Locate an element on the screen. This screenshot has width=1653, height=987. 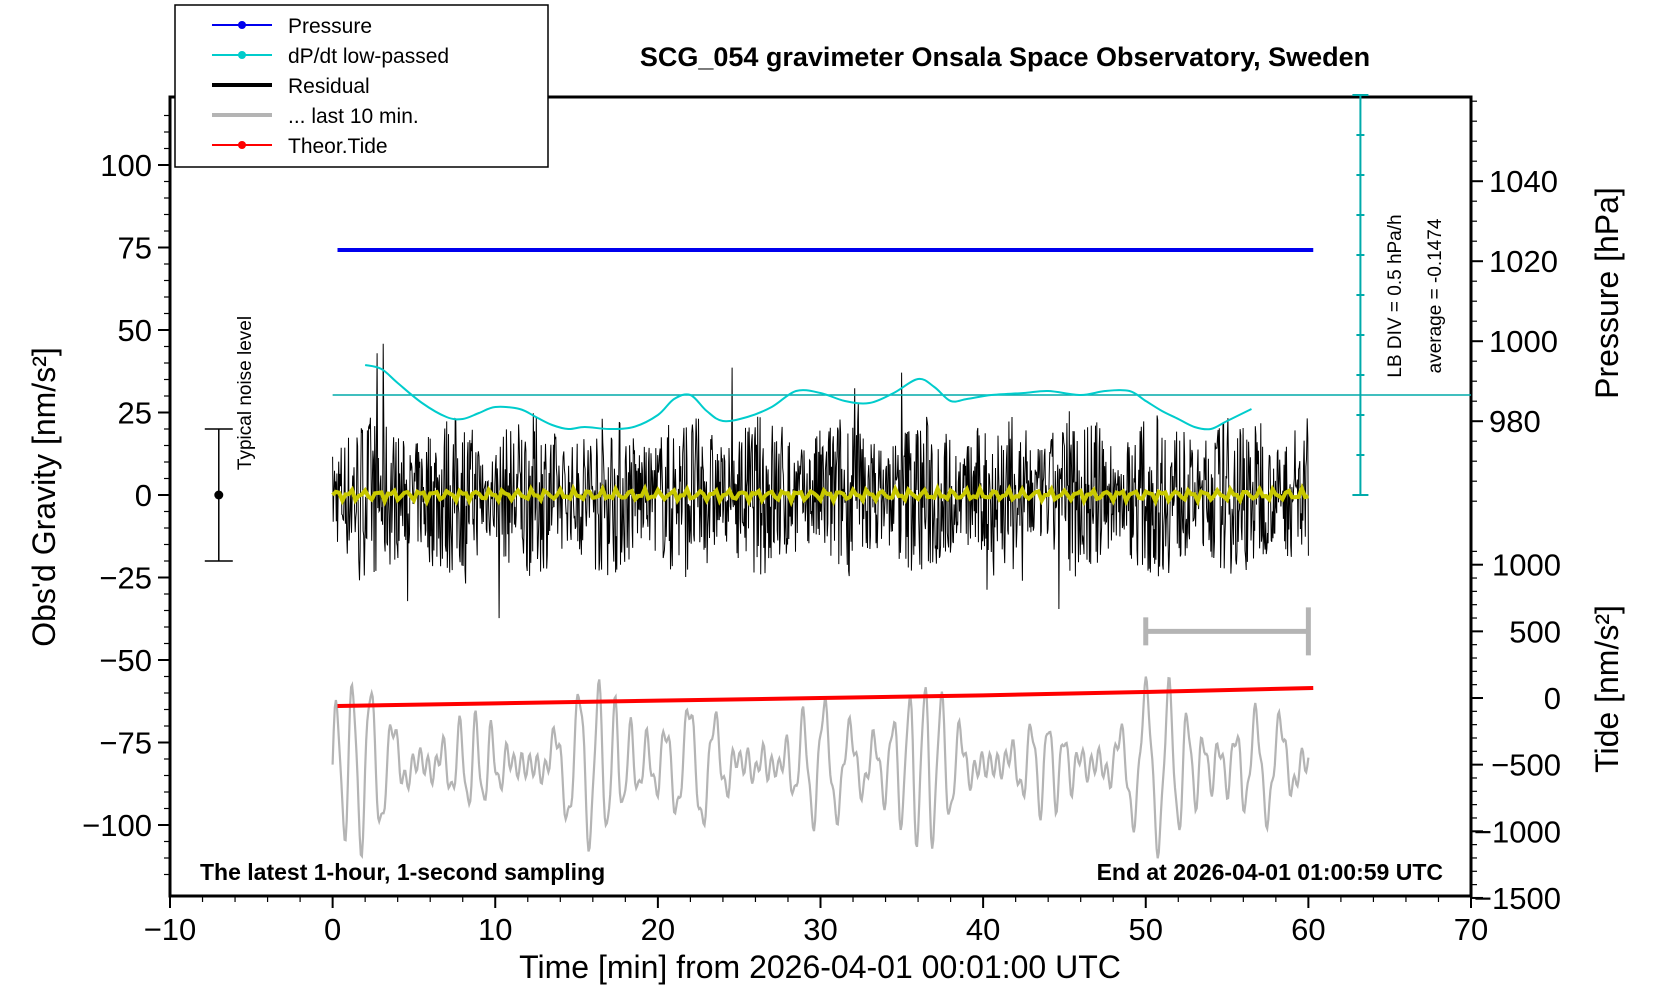
tide-tick-label: −1000 is located at coordinates (1517, 831).